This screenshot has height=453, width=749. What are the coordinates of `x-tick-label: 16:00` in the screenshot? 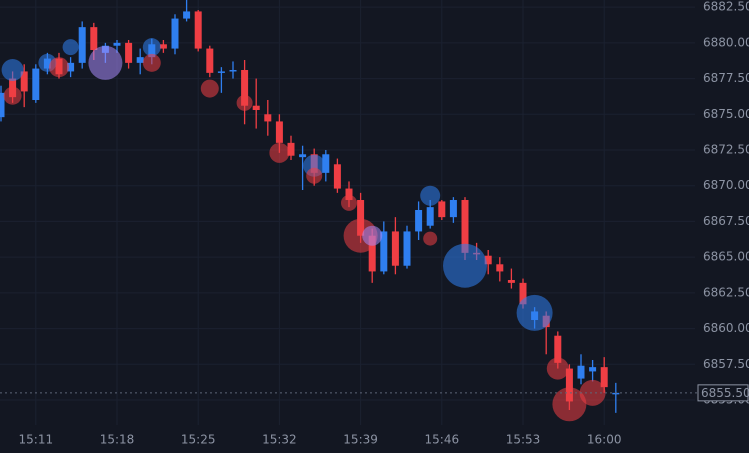 It's located at (604, 440).